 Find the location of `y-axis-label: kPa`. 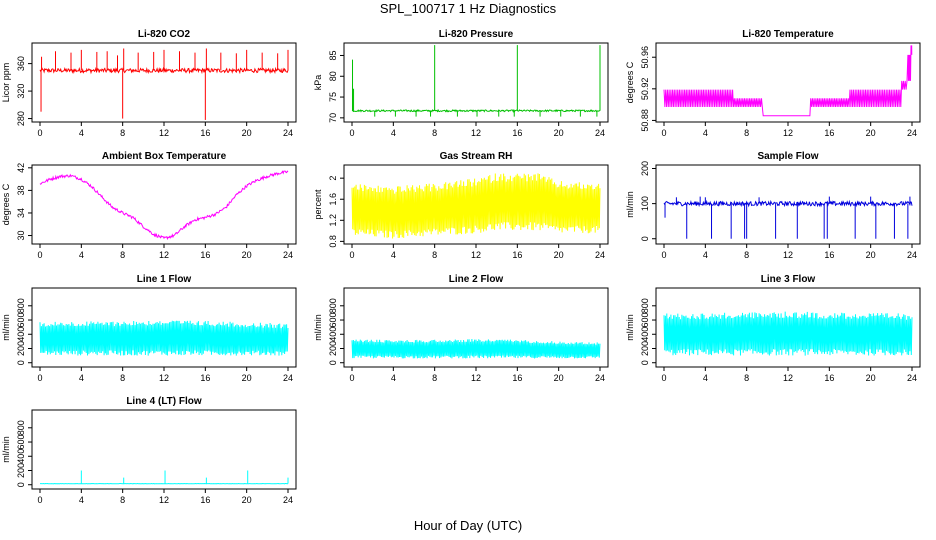

y-axis-label: kPa is located at coordinates (318, 83).